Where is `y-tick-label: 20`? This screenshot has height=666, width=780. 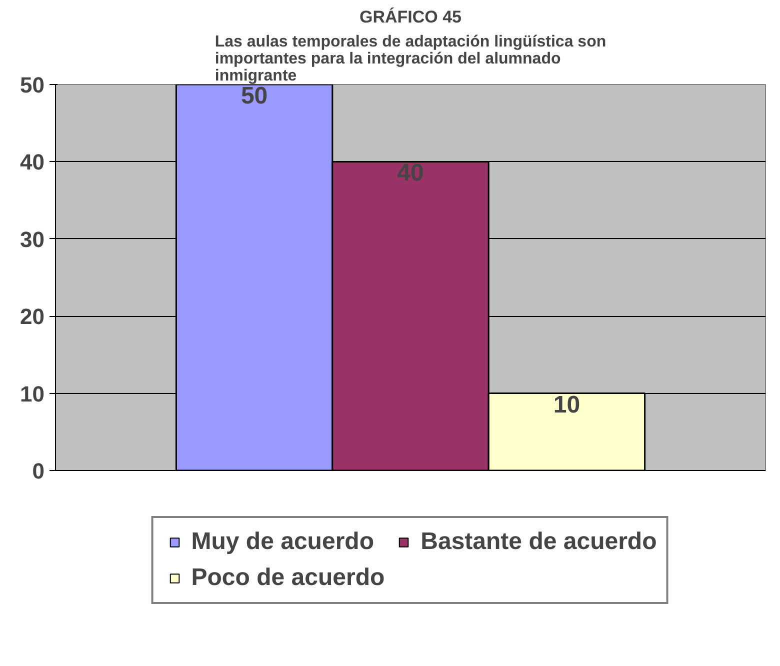 y-tick-label: 20 is located at coordinates (32, 317).